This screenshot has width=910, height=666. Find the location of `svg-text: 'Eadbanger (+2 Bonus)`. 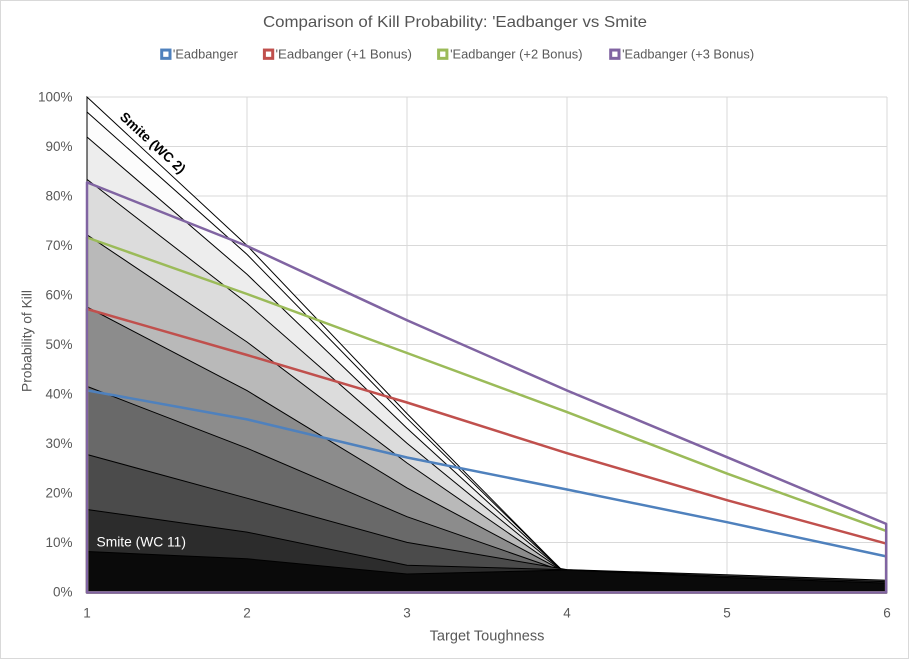

svg-text: 'Eadbanger (+2 Bonus) is located at coordinates (516, 54).